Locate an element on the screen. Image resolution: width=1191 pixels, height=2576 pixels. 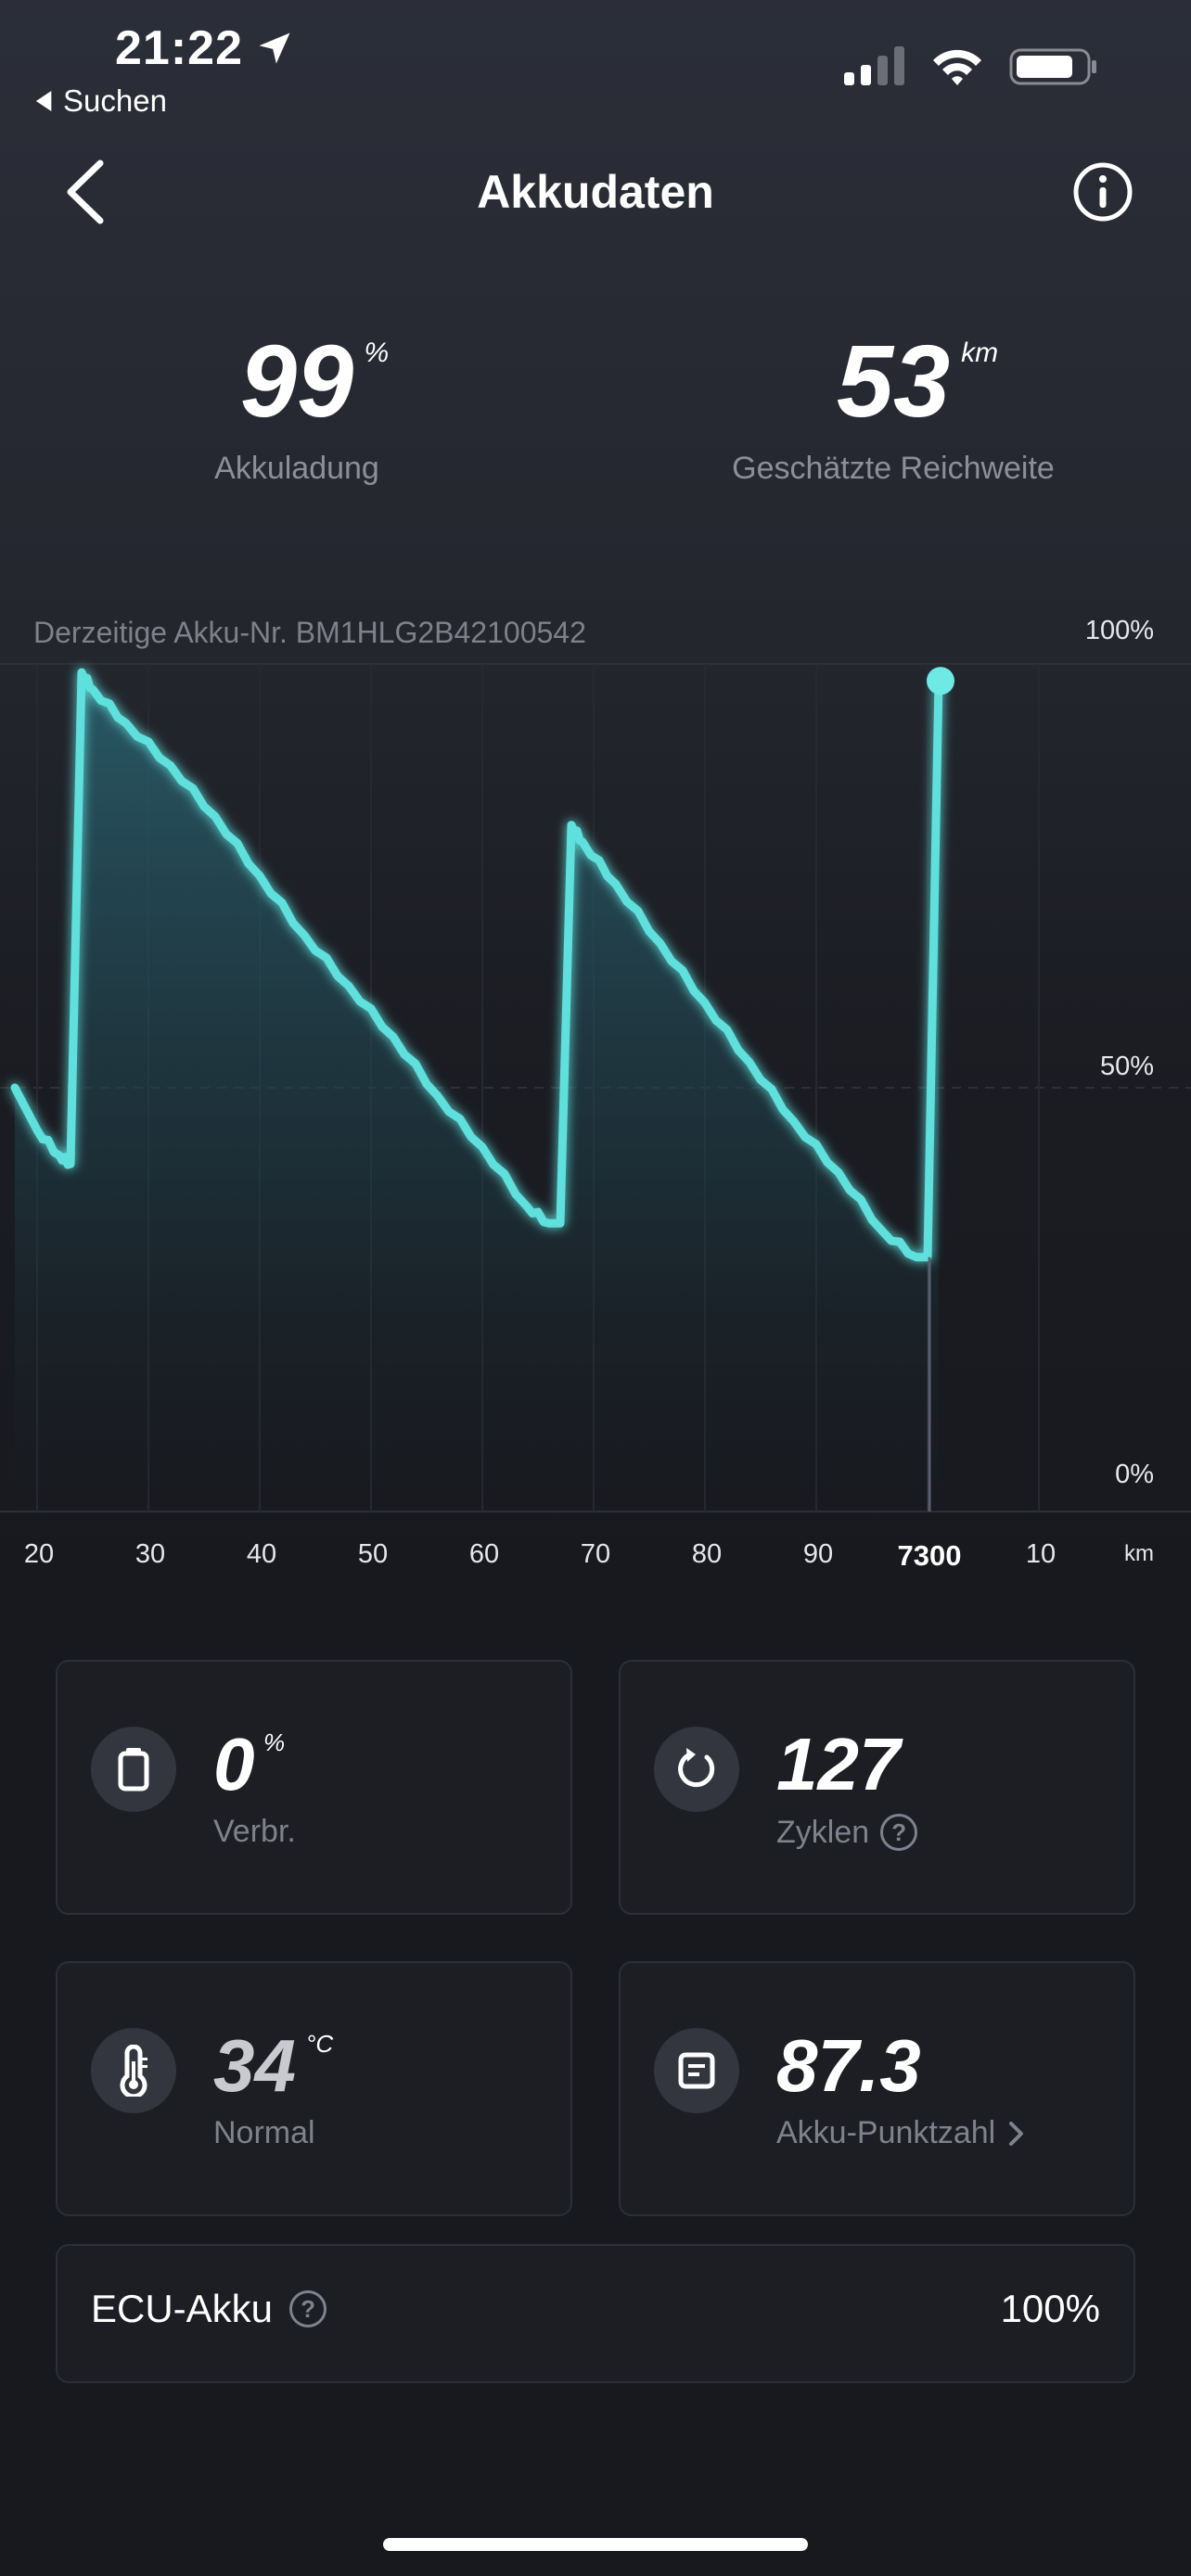
temperature-unit: °C is located at coordinates (320, 2044).